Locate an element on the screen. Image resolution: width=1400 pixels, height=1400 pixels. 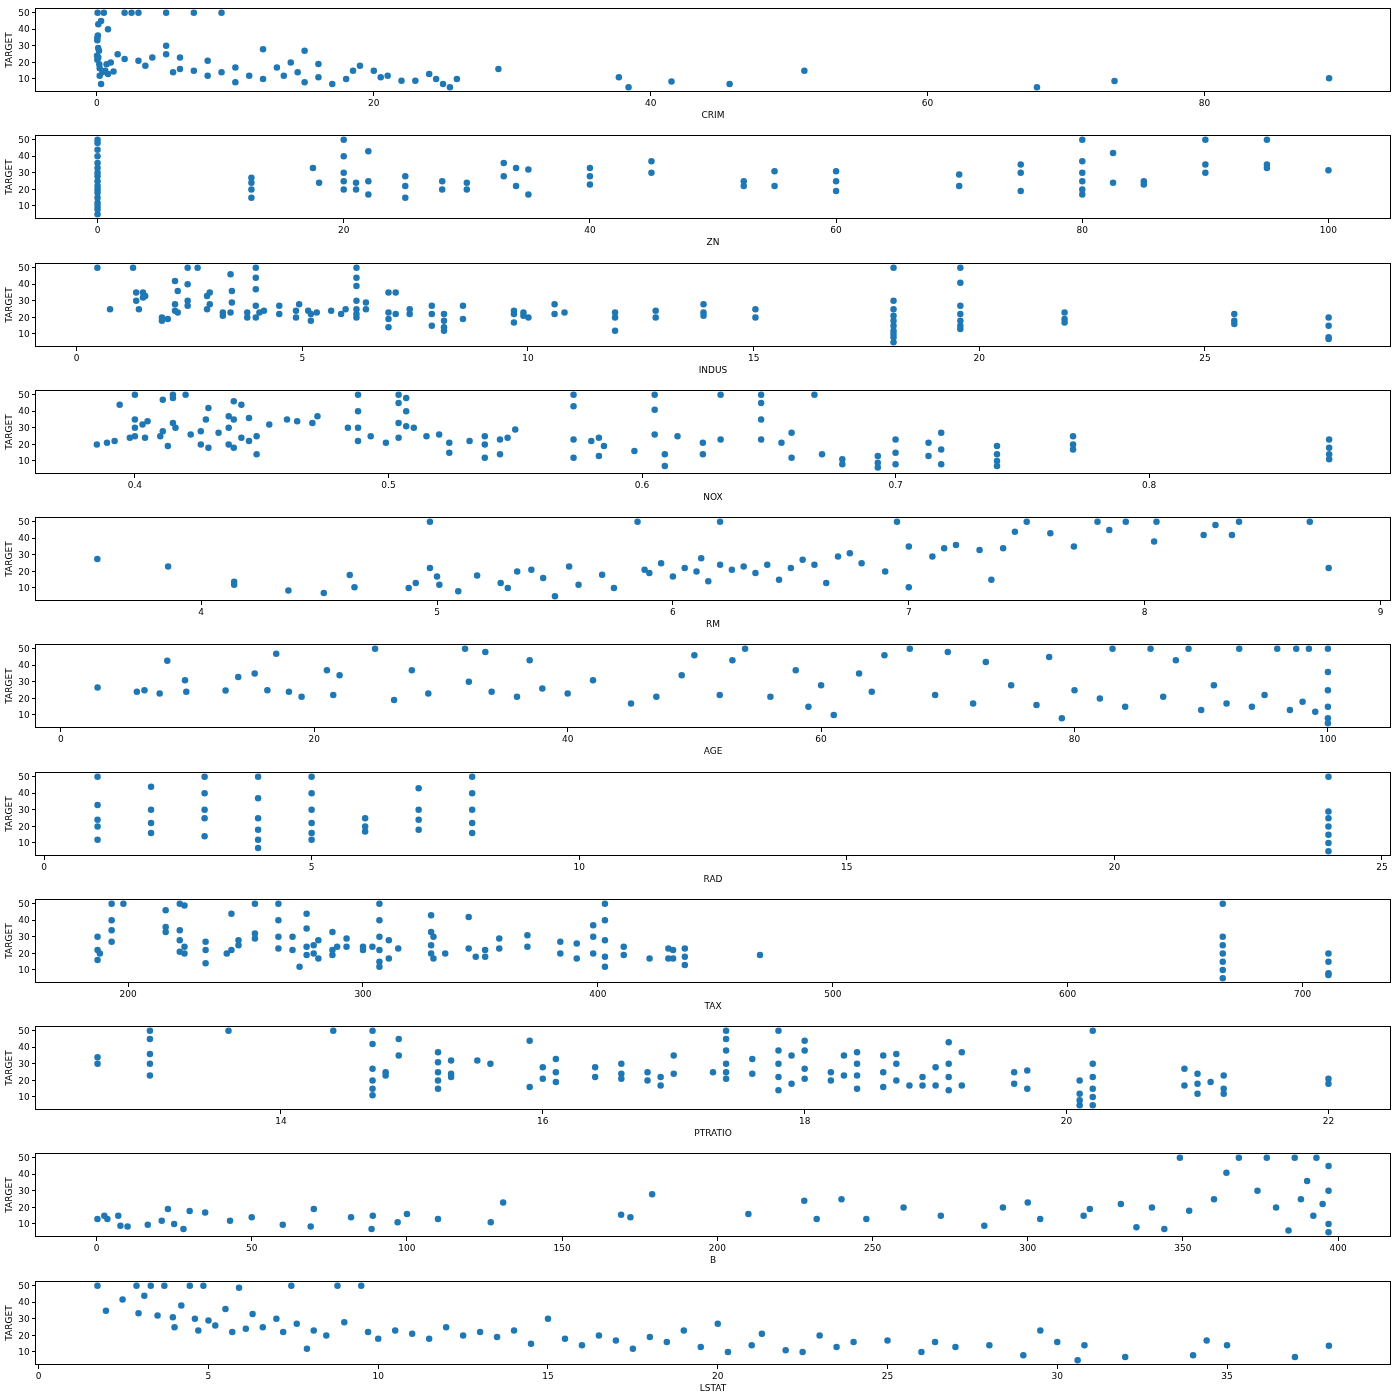
x-tick-label: 25 is located at coordinates (1382, 866).